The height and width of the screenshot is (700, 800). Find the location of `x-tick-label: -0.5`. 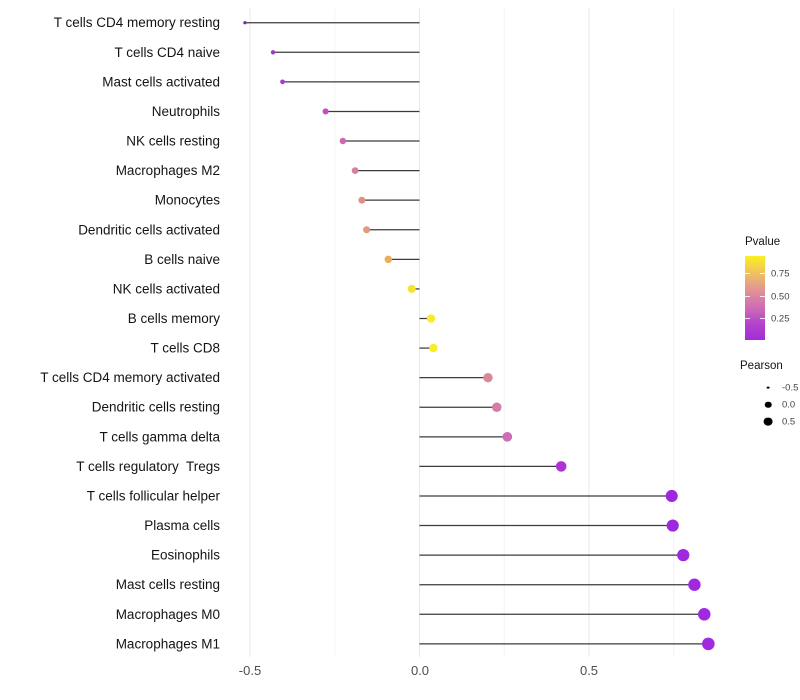

x-tick-label: -0.5 is located at coordinates (250, 670).